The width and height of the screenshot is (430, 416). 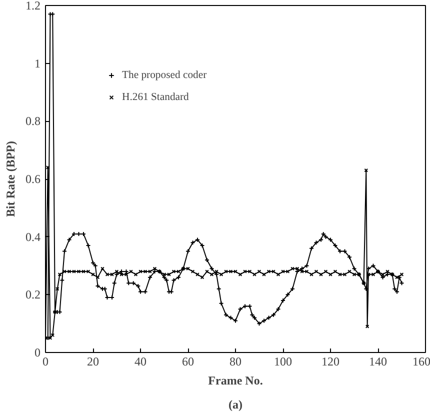 I want to click on x-axis-title: Frame No., so click(x=235, y=381).